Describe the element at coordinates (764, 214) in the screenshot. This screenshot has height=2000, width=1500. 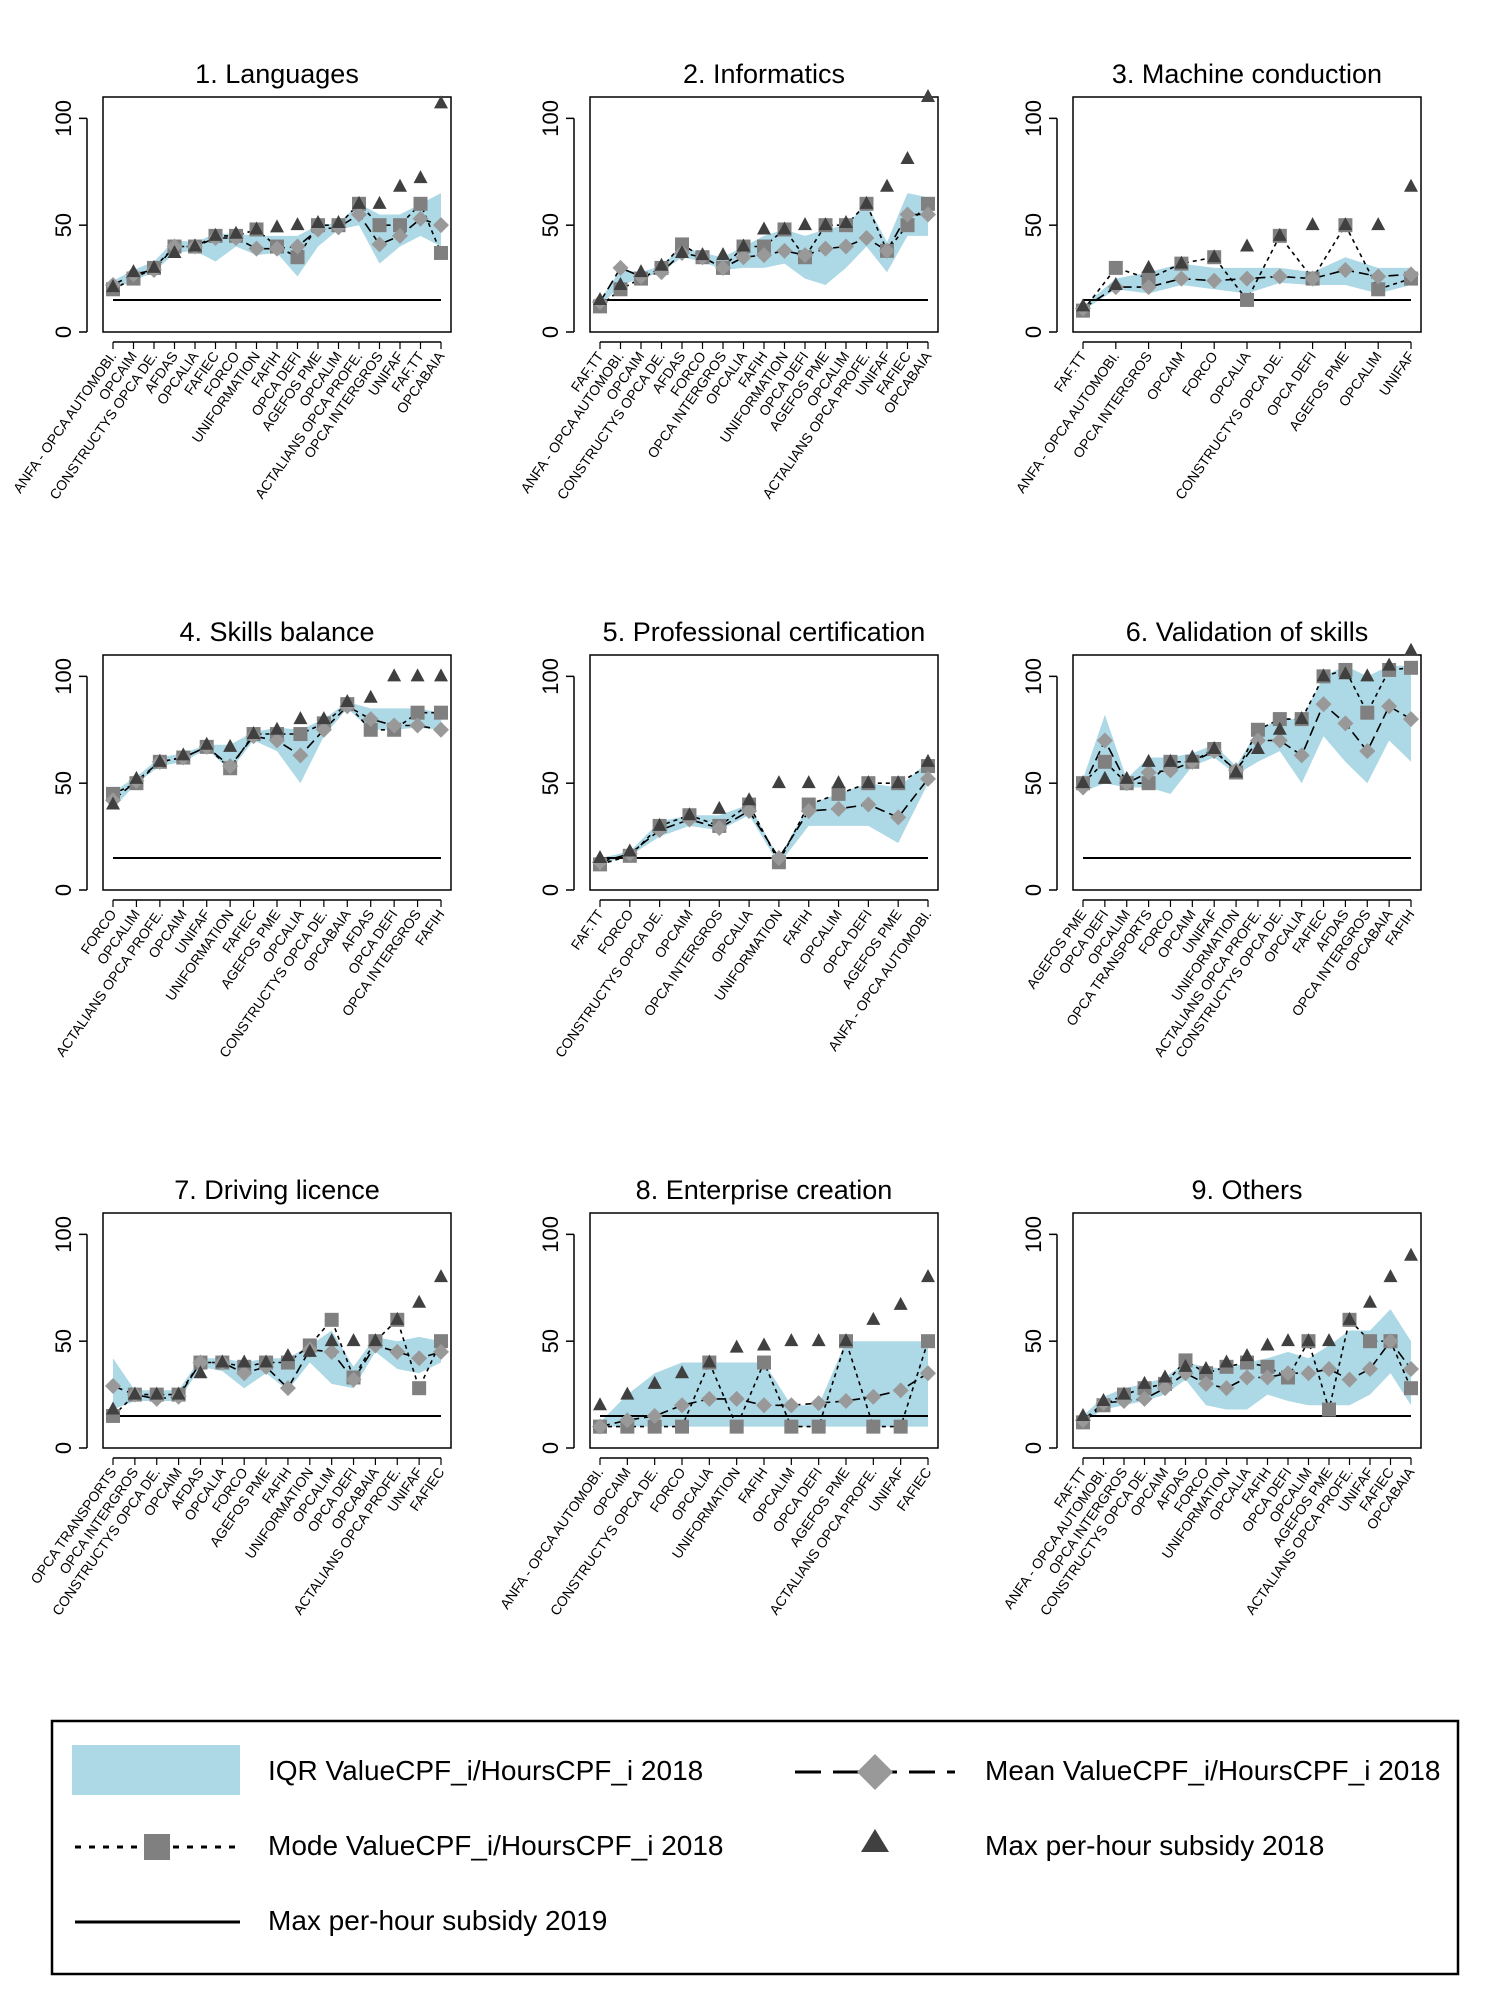
I see `plot-frame` at that location.